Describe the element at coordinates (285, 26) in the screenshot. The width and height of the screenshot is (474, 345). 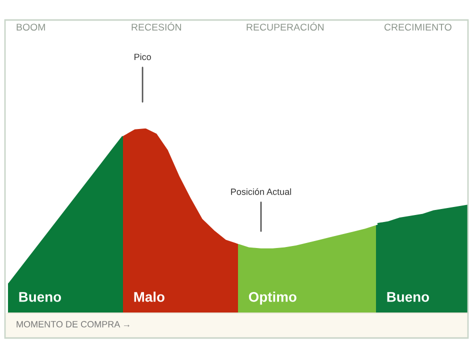
I see `text: RECUPERACIÓN` at that location.